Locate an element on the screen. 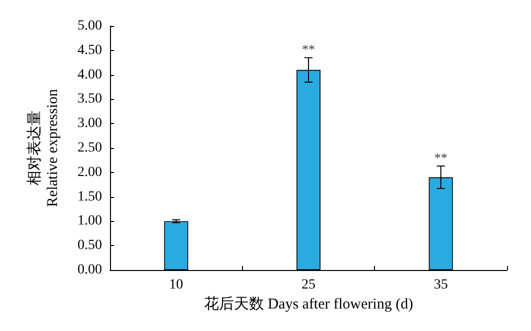 The height and width of the screenshot is (331, 531). y-tick-label: 5.00 is located at coordinates (90, 26).